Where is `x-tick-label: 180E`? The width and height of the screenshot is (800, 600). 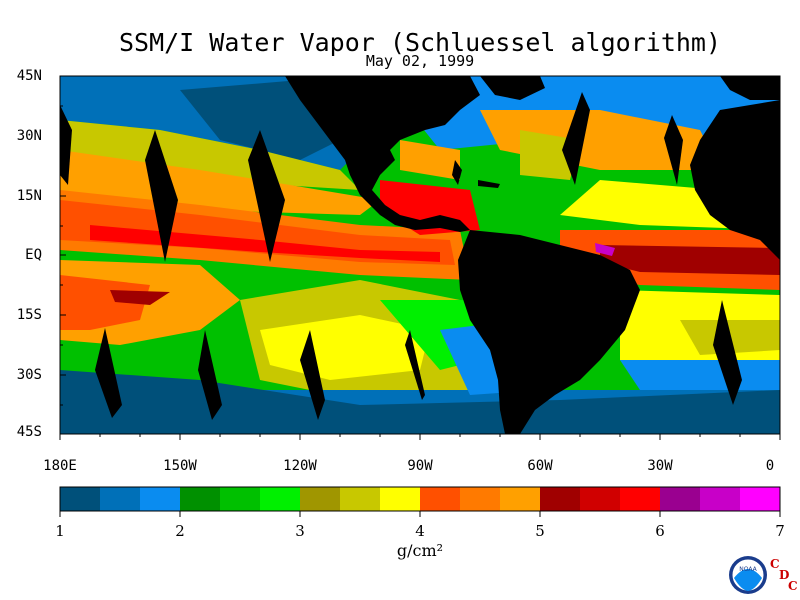
x-tick-label: 180E is located at coordinates (60, 466).